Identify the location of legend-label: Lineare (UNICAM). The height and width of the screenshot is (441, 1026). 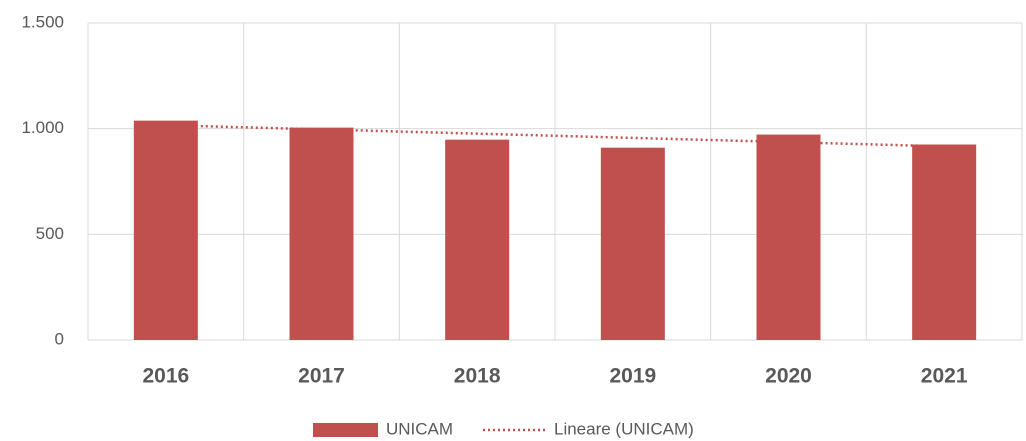
(624, 428).